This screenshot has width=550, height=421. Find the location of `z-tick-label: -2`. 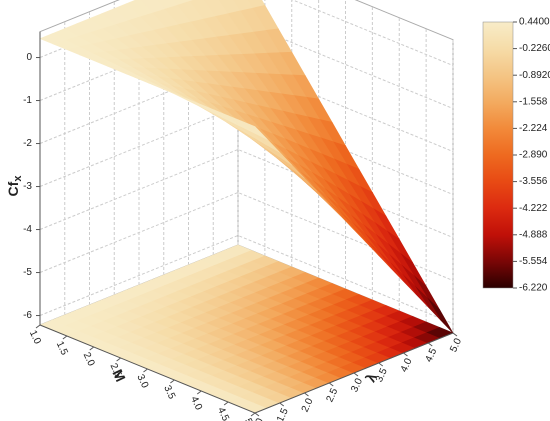

z-tick-label: -2 is located at coordinates (27, 143).